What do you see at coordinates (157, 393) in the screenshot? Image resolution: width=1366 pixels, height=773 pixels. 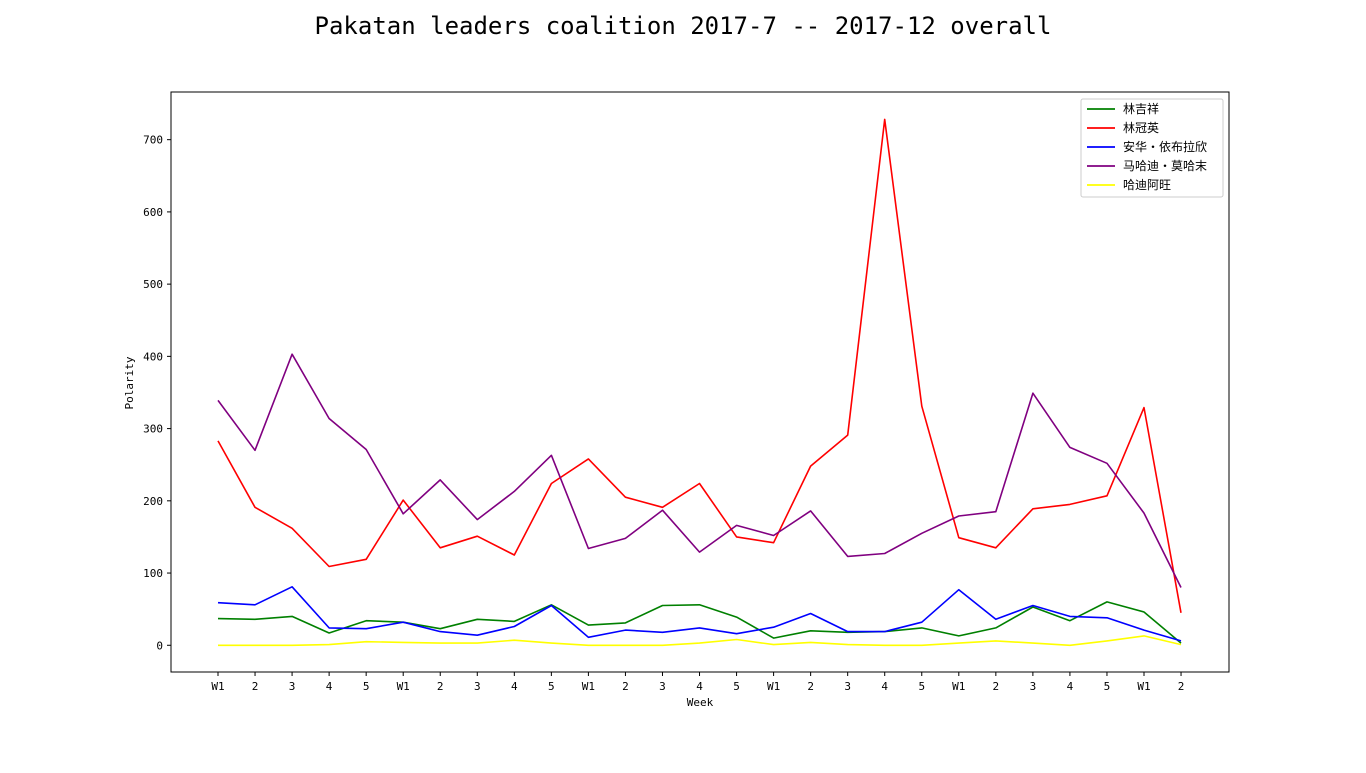 I see `y-axis-ticks: 0 100 200 300 400 500 600 700` at bounding box center [157, 393].